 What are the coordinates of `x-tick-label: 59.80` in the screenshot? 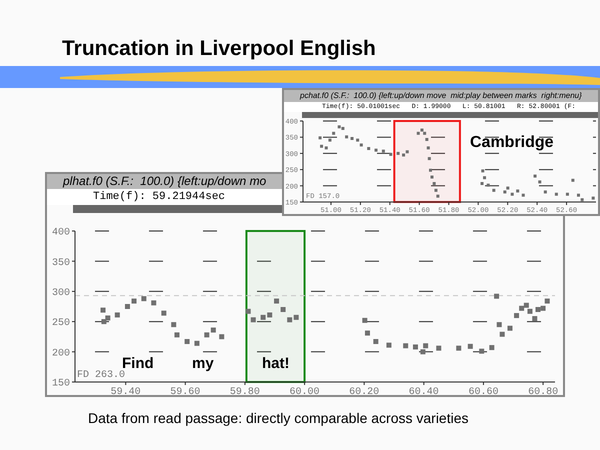 It's located at (245, 392).